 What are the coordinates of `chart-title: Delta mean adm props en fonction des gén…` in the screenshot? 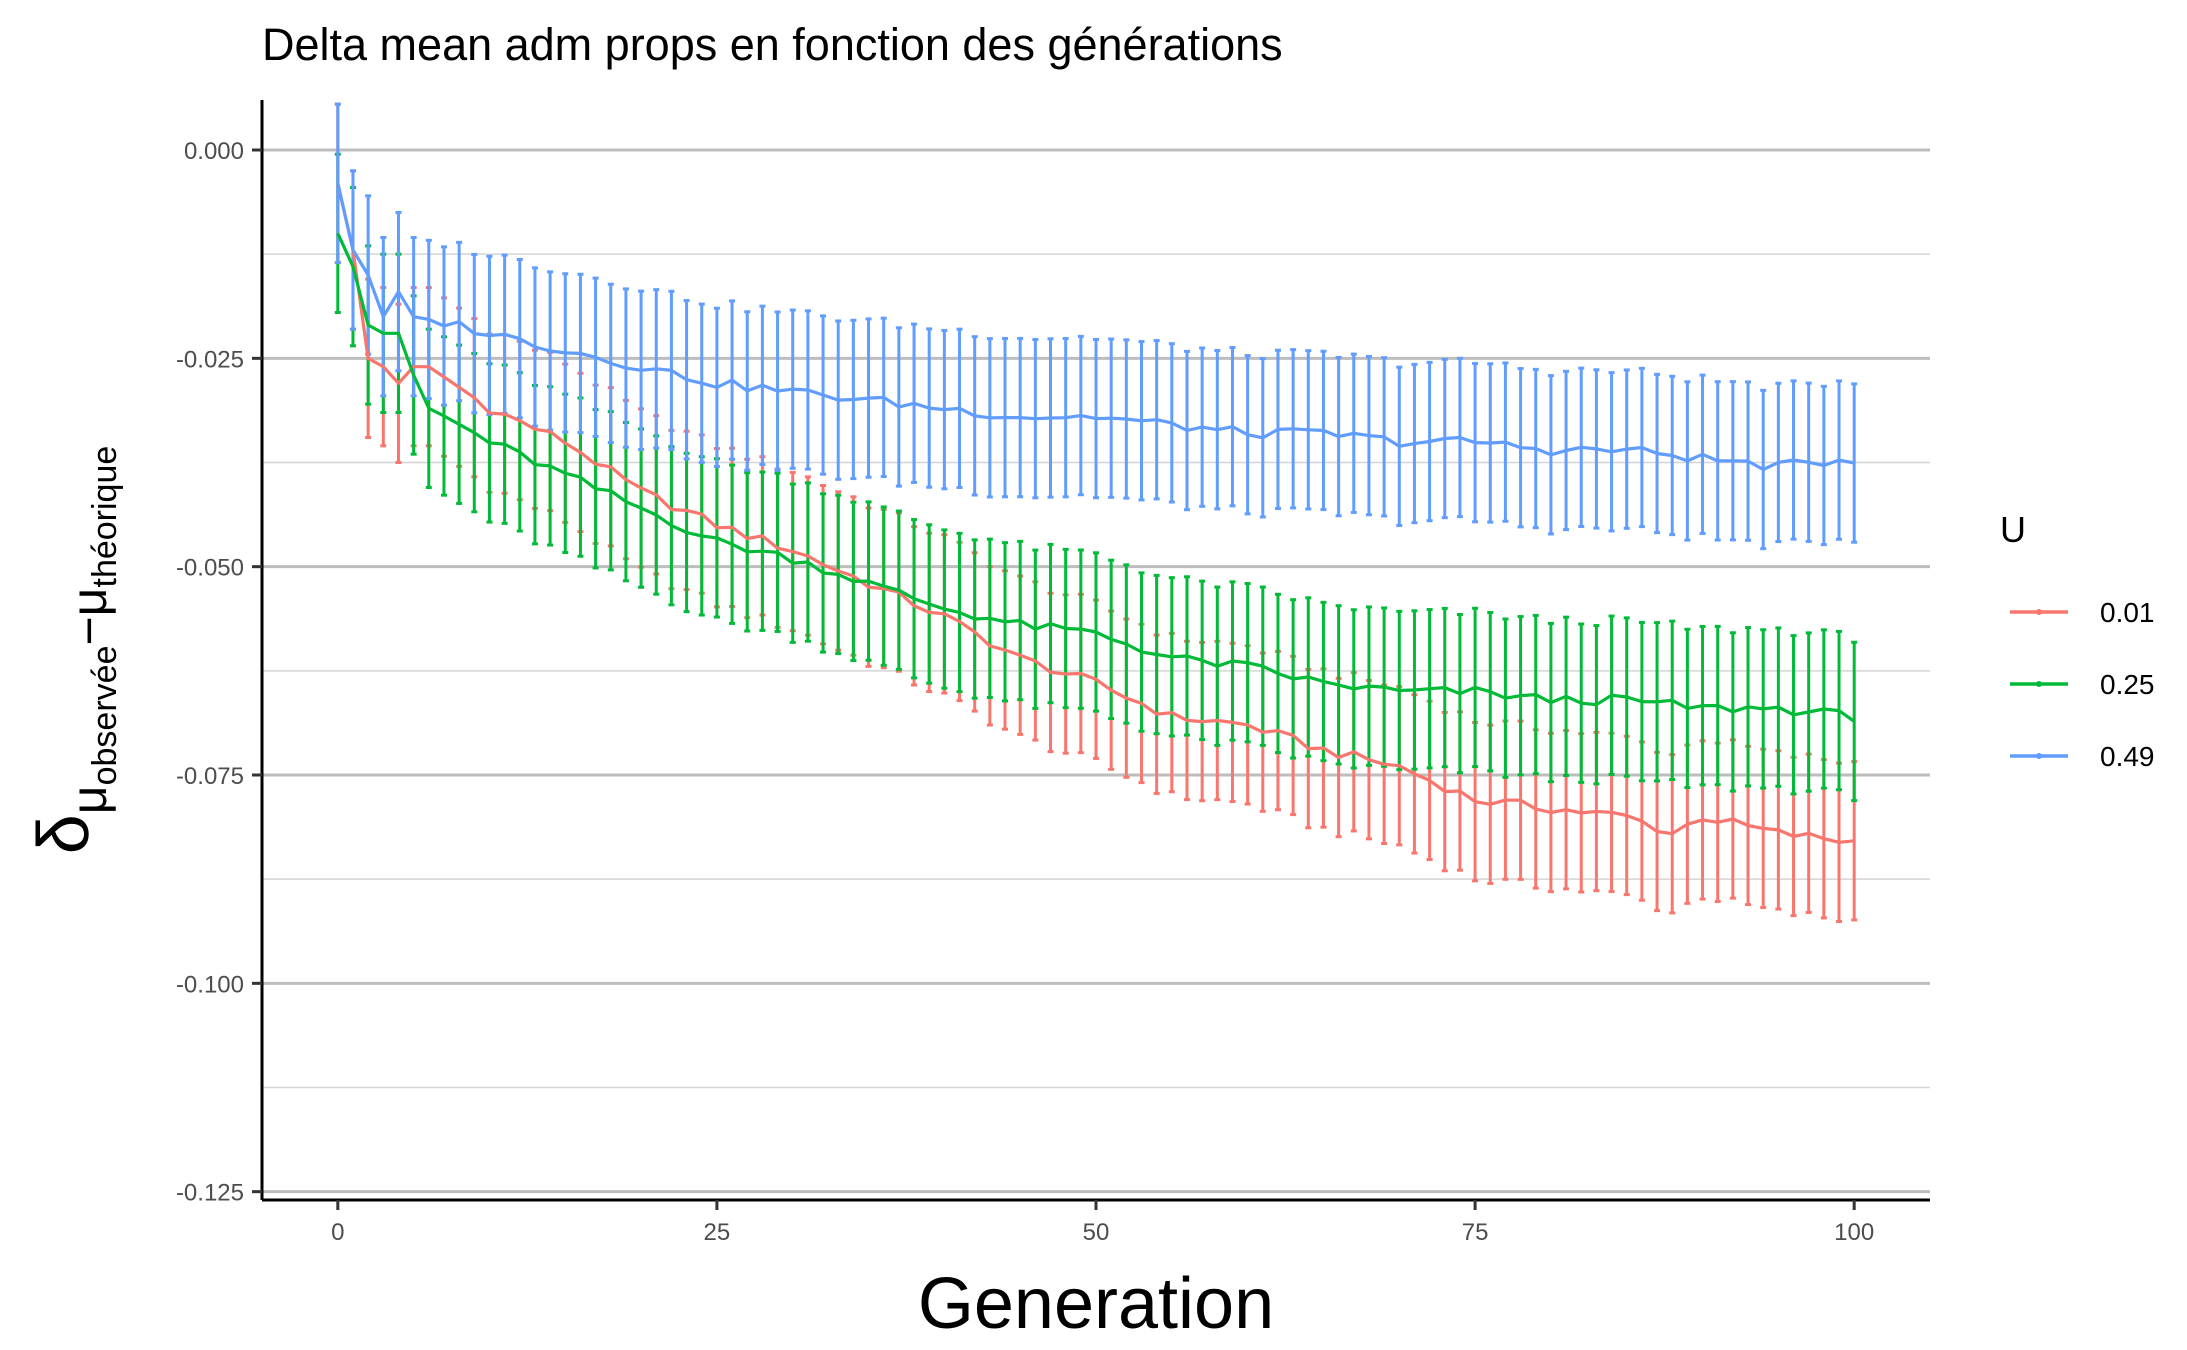 It's located at (772, 44).